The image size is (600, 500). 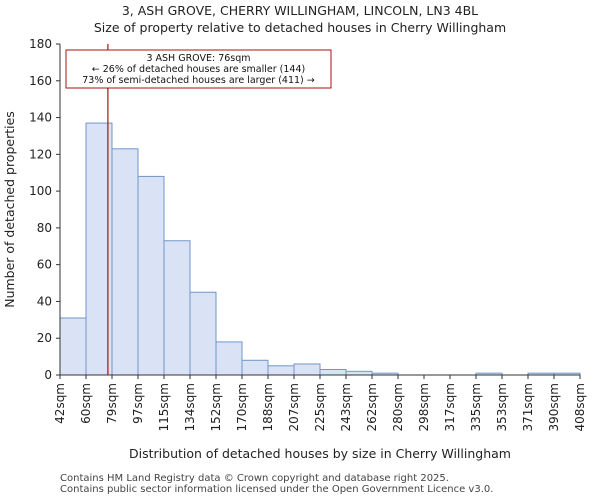 I want to click on x-tick-label: 390sqm, so click(x=554, y=407).